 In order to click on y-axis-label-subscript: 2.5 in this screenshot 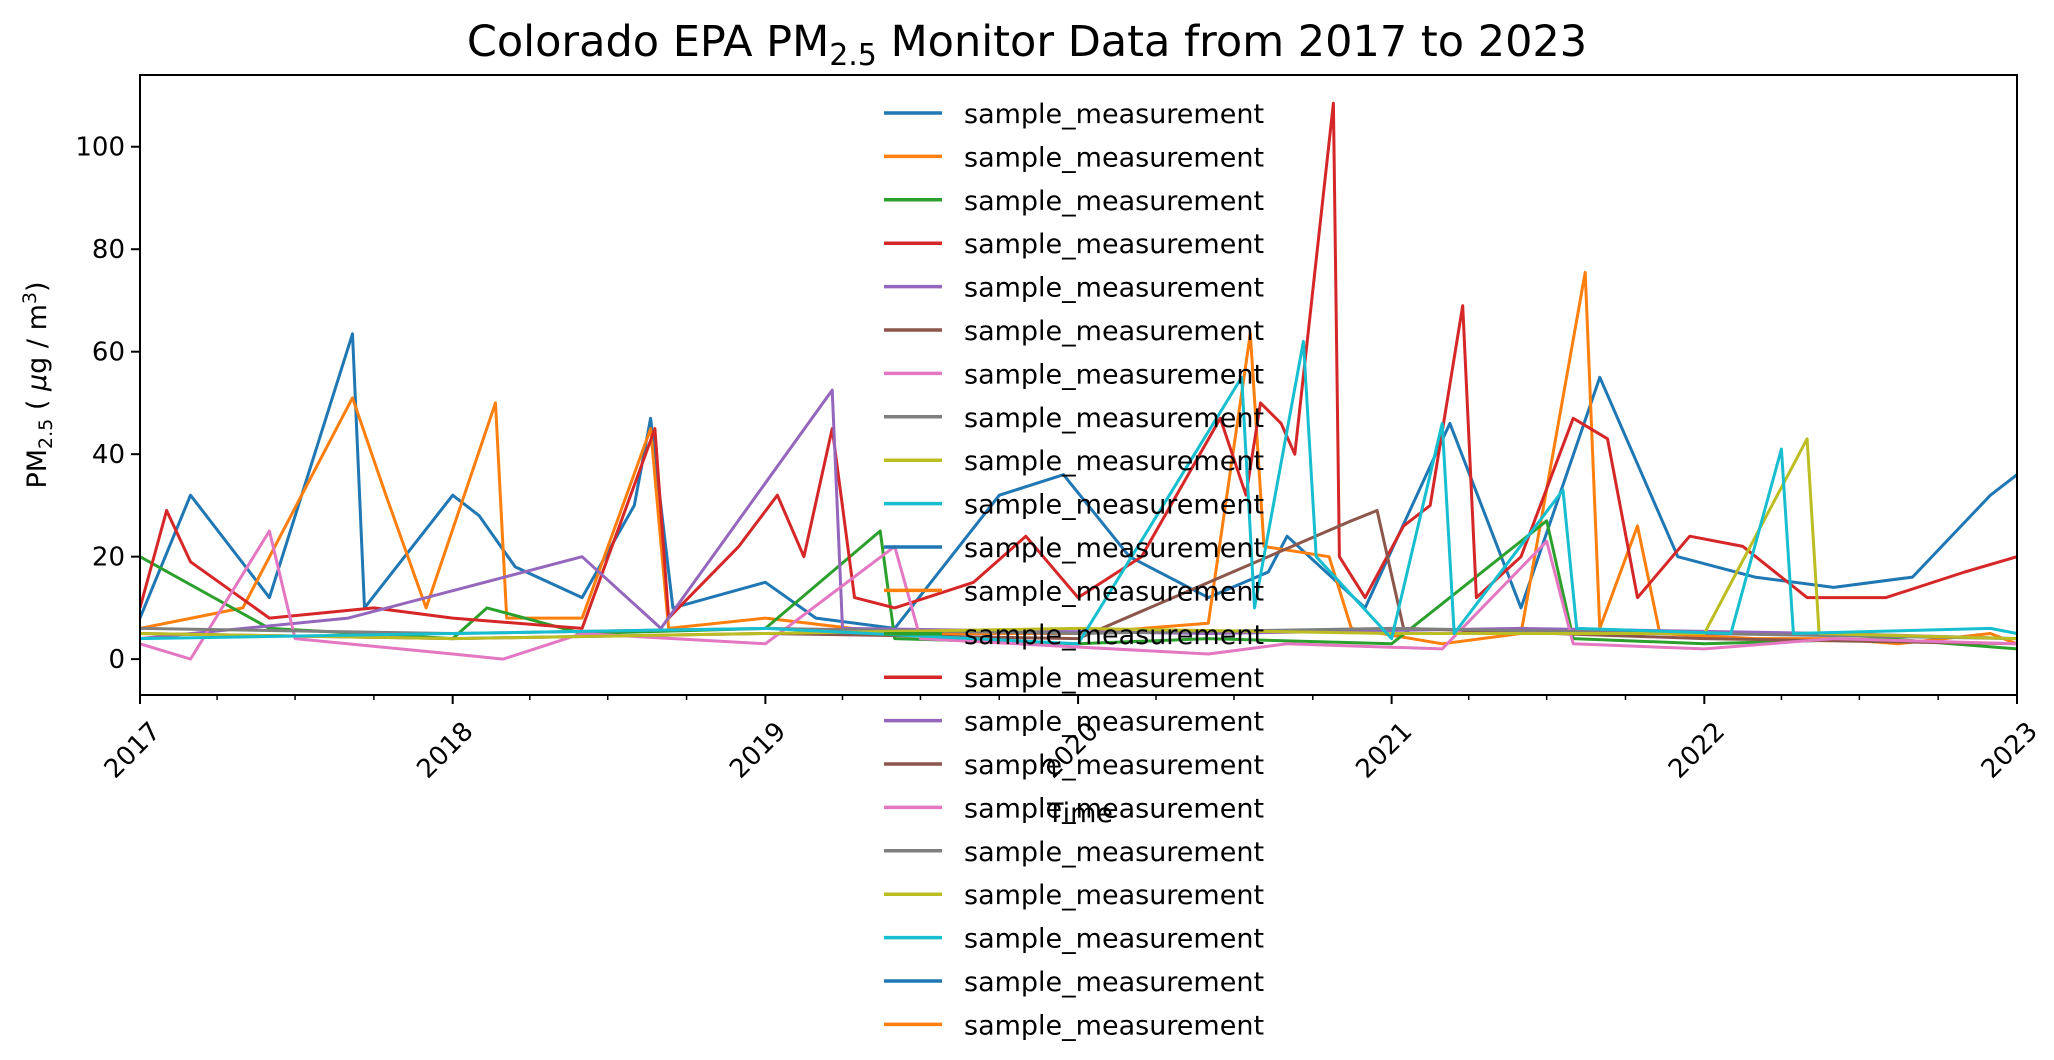, I will do `click(46, 434)`.